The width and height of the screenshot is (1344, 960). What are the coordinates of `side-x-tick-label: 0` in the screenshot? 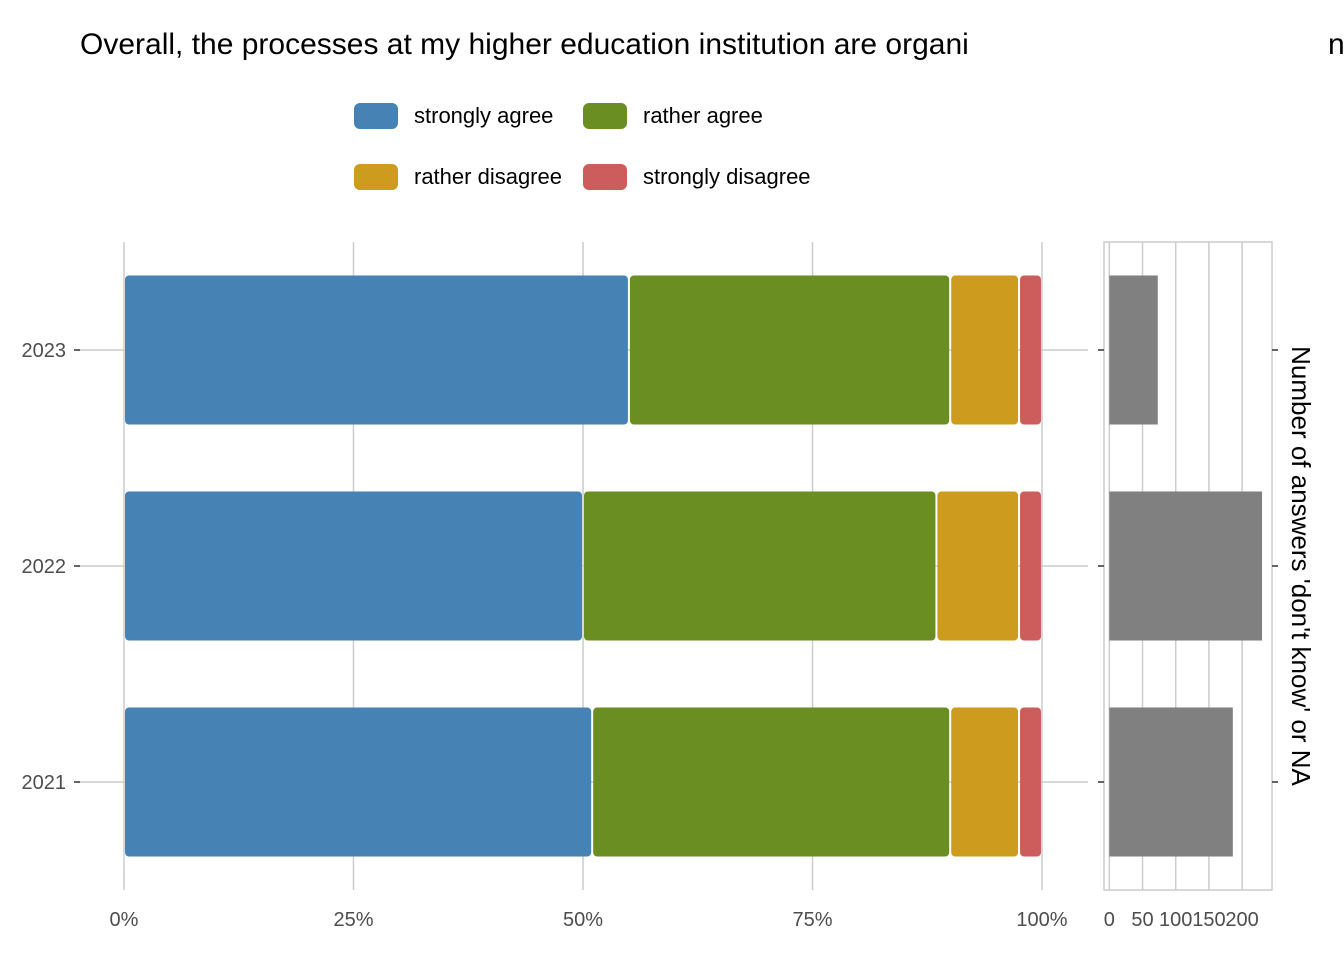 It's located at (1109, 920).